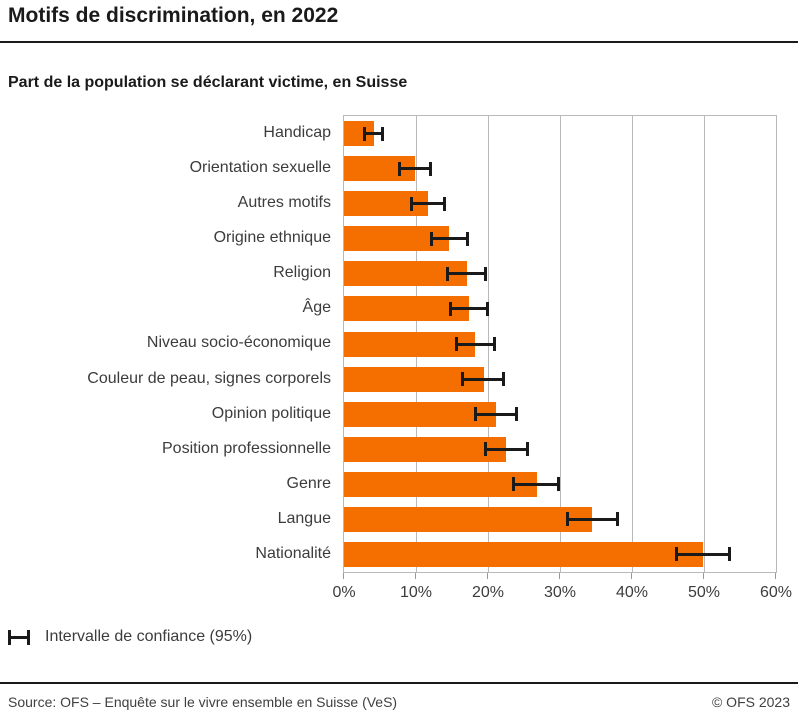  I want to click on legend: Intervalle de confiance (95%), so click(130, 637).